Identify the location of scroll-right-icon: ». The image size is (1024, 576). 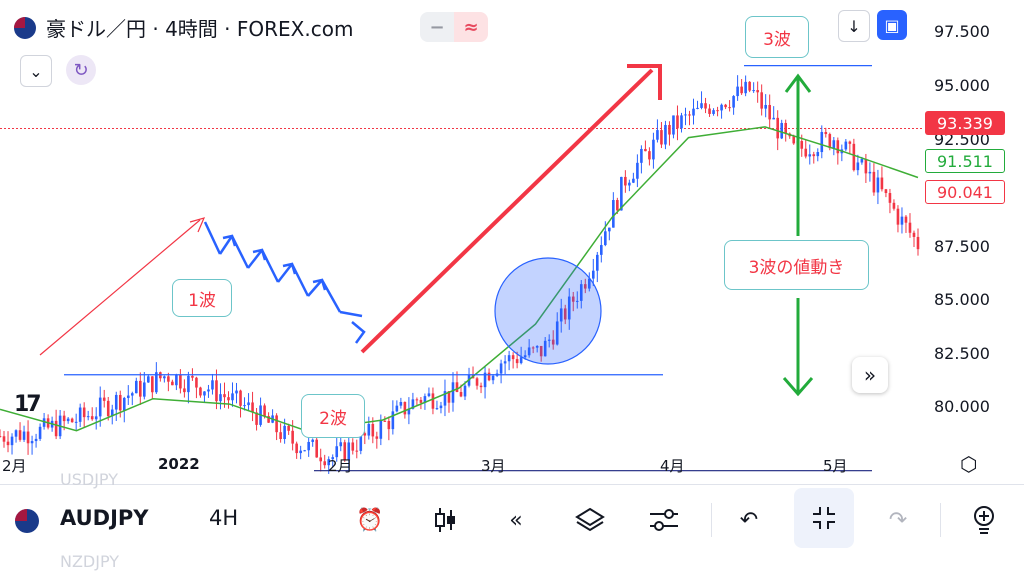
(870, 375).